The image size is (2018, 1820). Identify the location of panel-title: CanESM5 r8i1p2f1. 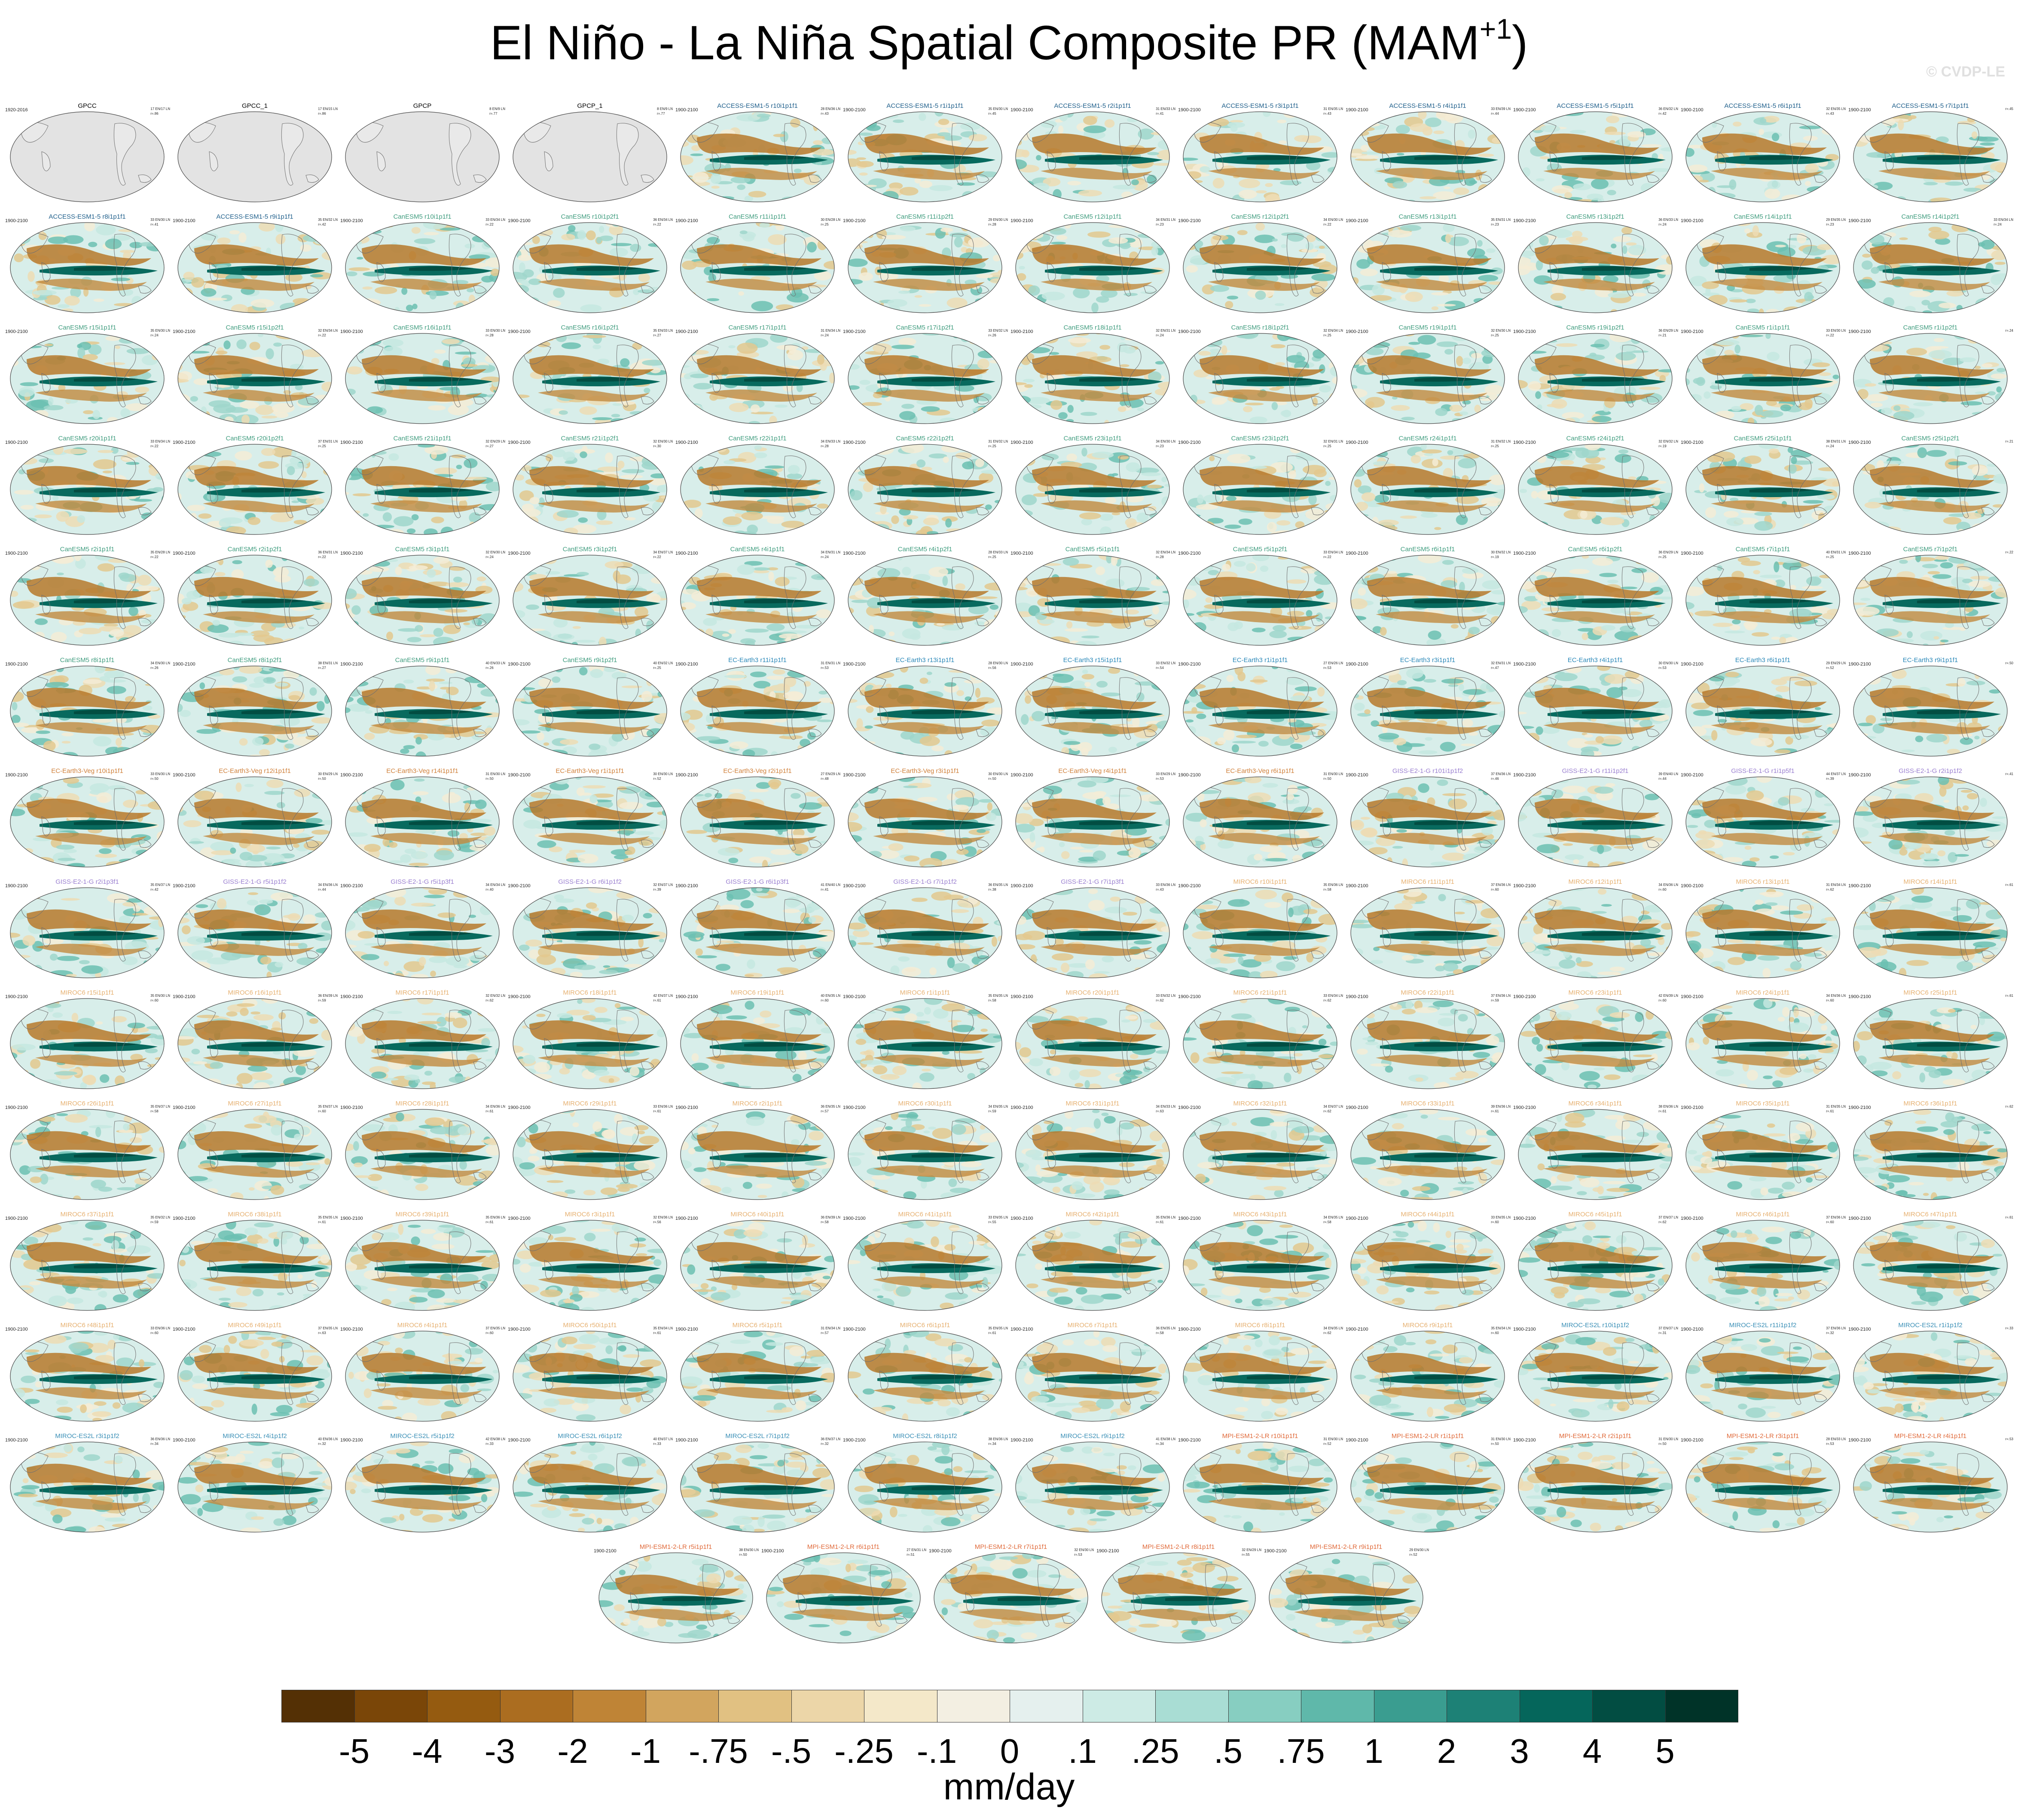
(254, 660).